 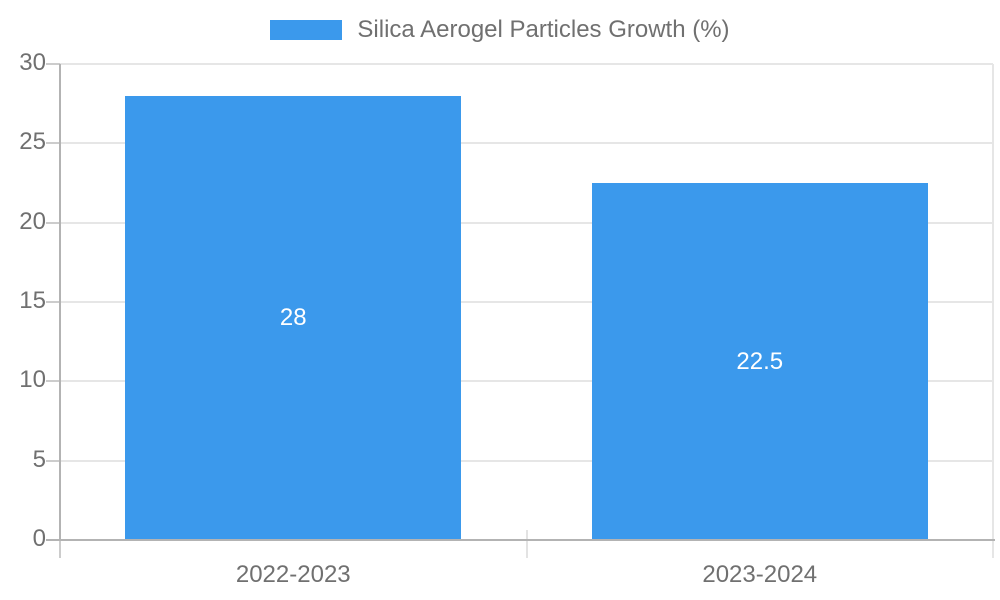 What do you see at coordinates (39, 459) in the screenshot?
I see `y-axis-tick-label: 5` at bounding box center [39, 459].